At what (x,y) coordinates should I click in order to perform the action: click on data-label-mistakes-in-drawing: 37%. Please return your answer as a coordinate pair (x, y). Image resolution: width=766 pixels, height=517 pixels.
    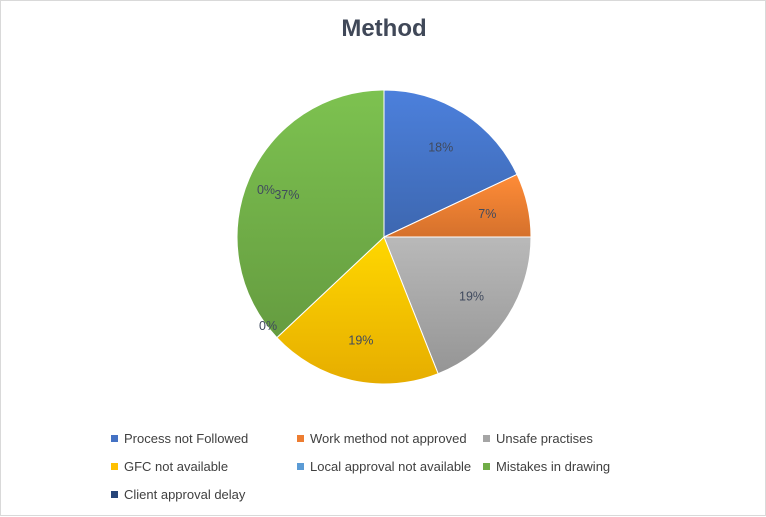
    Looking at the image, I should click on (286, 195).